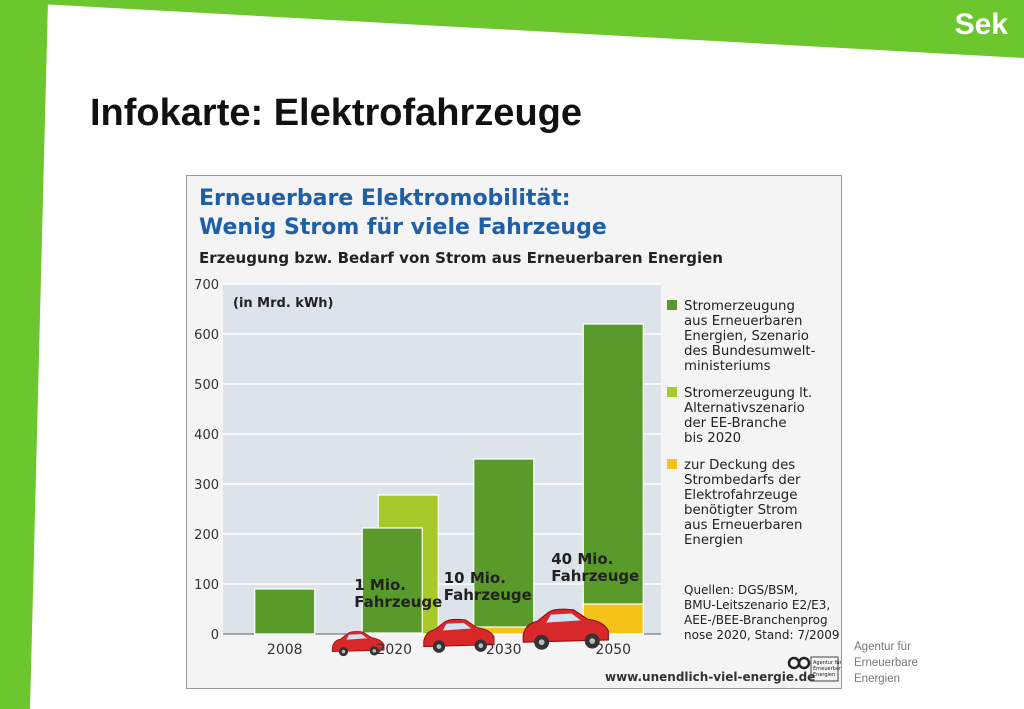  Describe the element at coordinates (206, 585) in the screenshot. I see `y-tick-label: 100` at that location.